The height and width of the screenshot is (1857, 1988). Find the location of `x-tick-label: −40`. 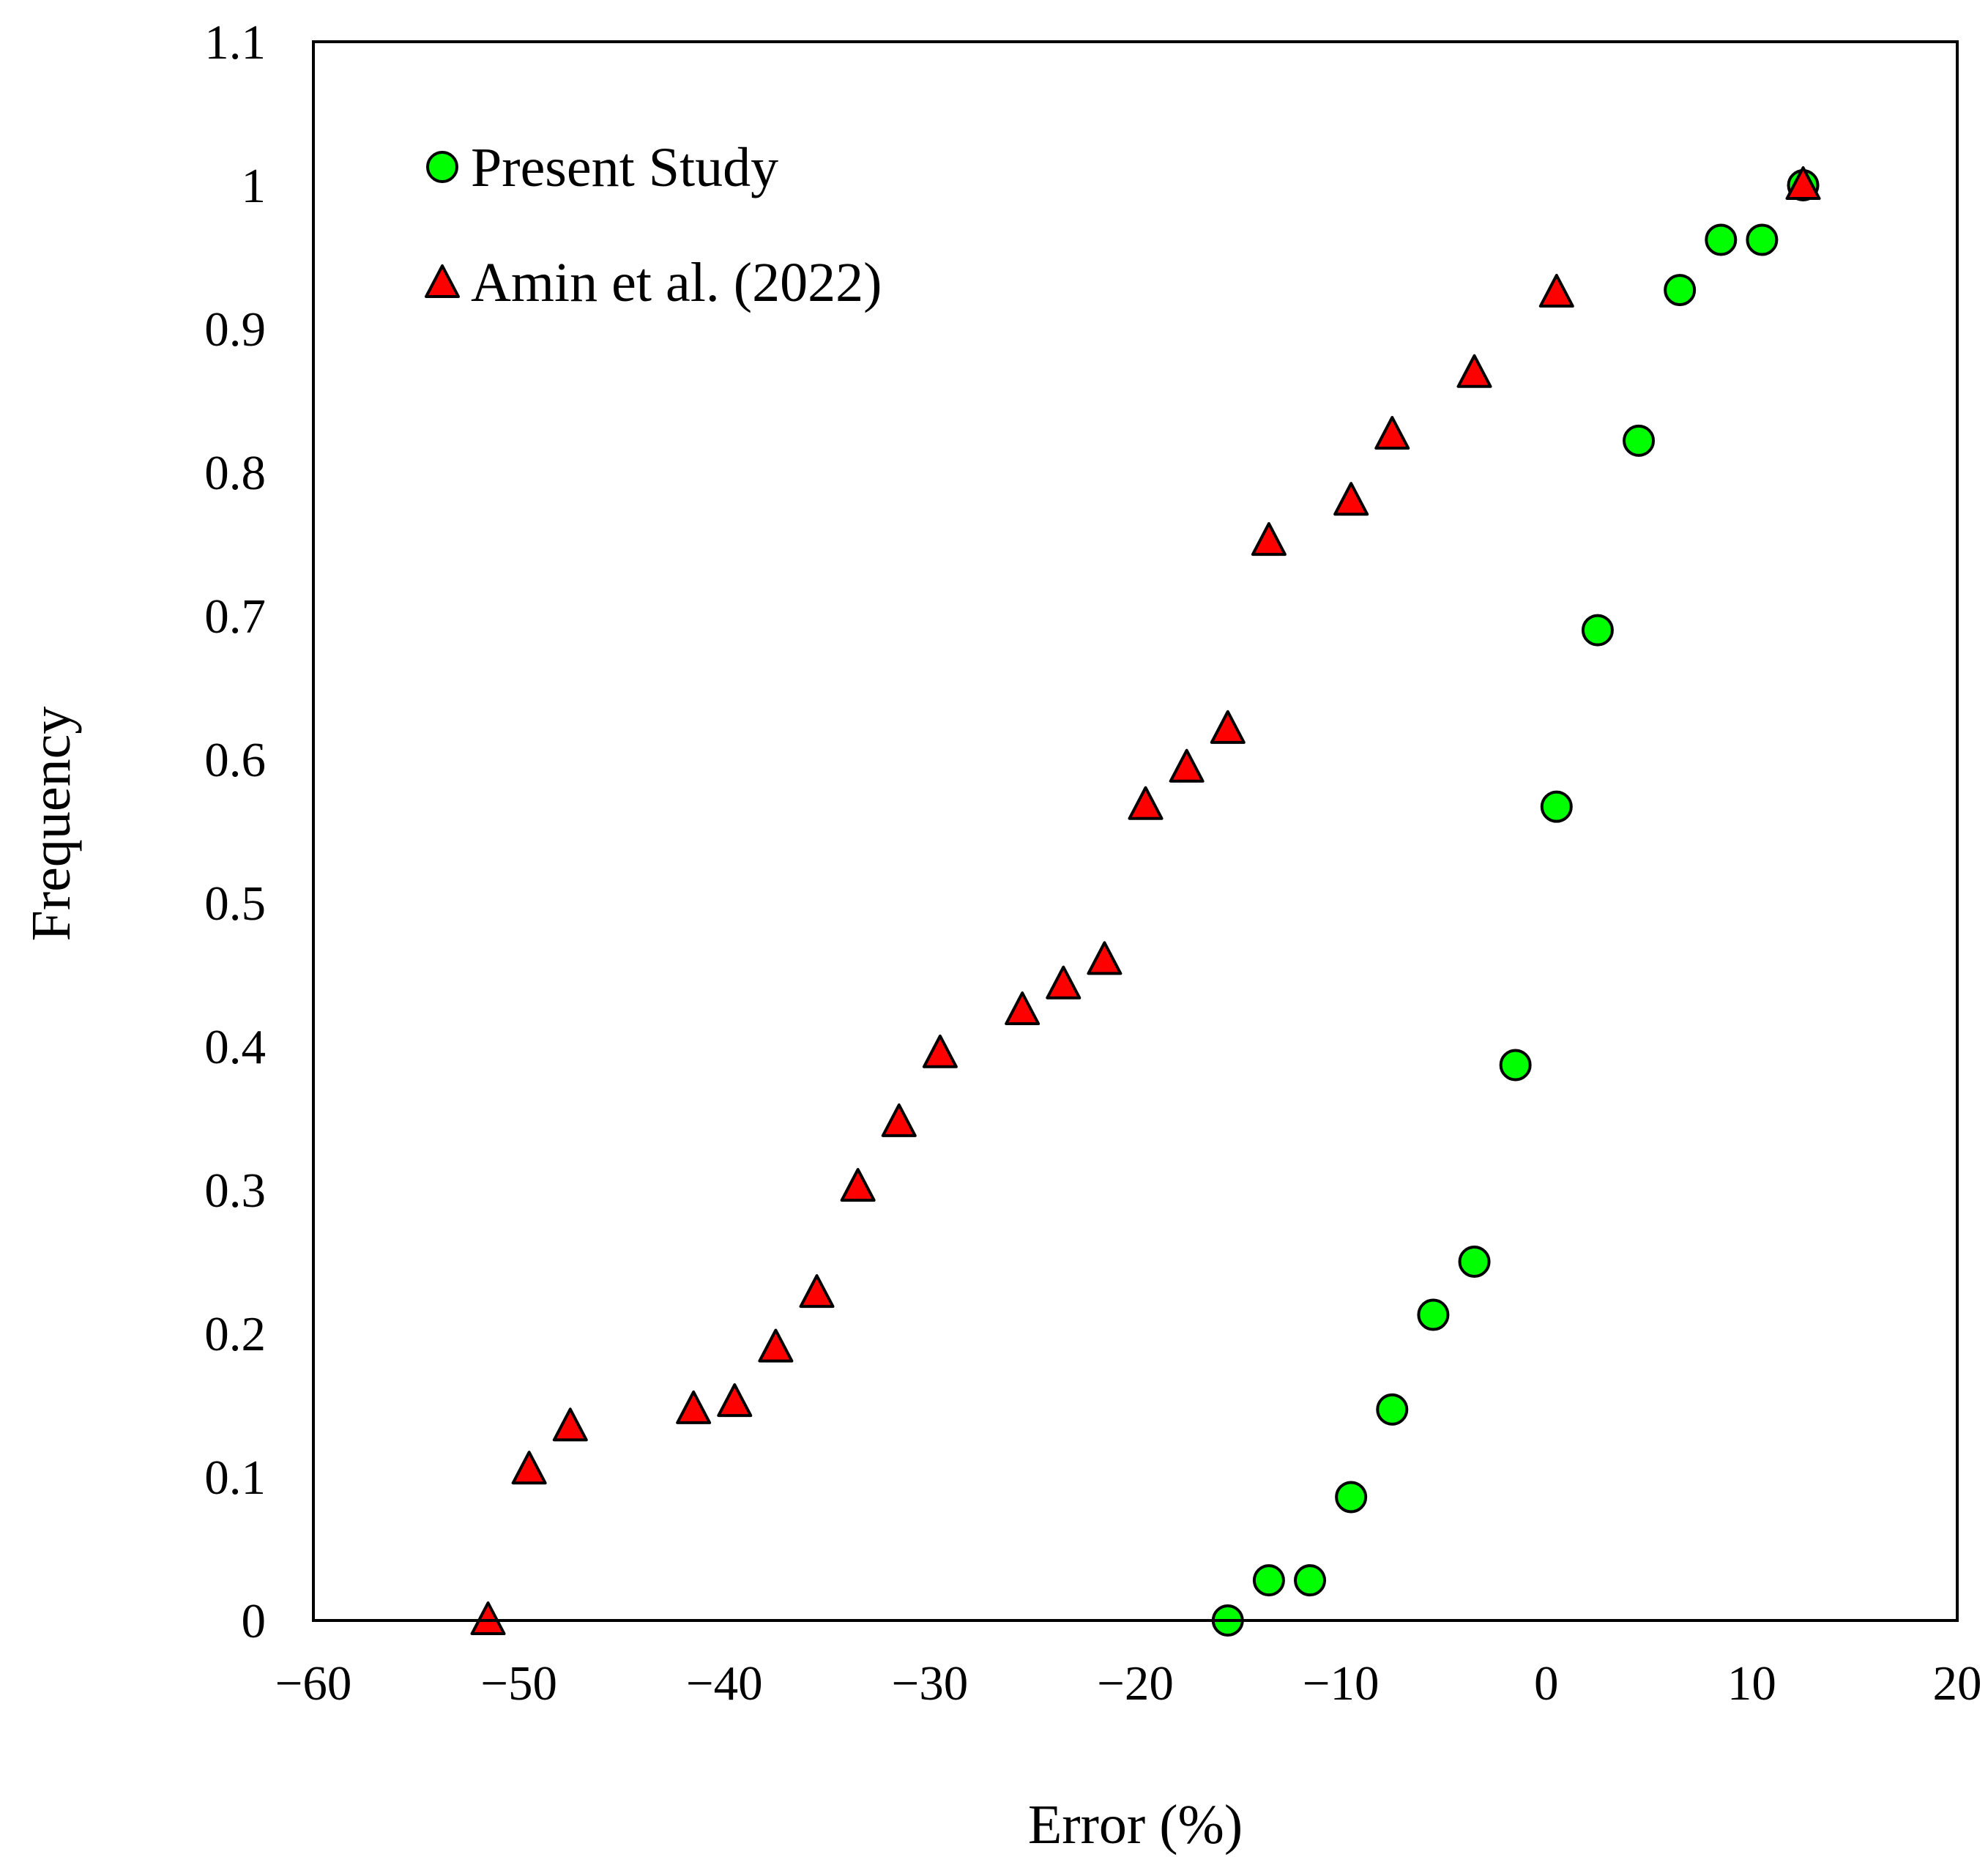

x-tick-label: −40 is located at coordinates (724, 1684).